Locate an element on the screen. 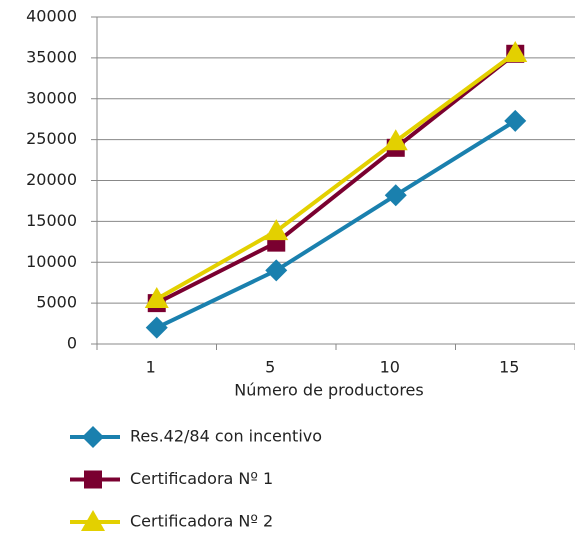  y-tick-label: 40000 is located at coordinates (51, 16).